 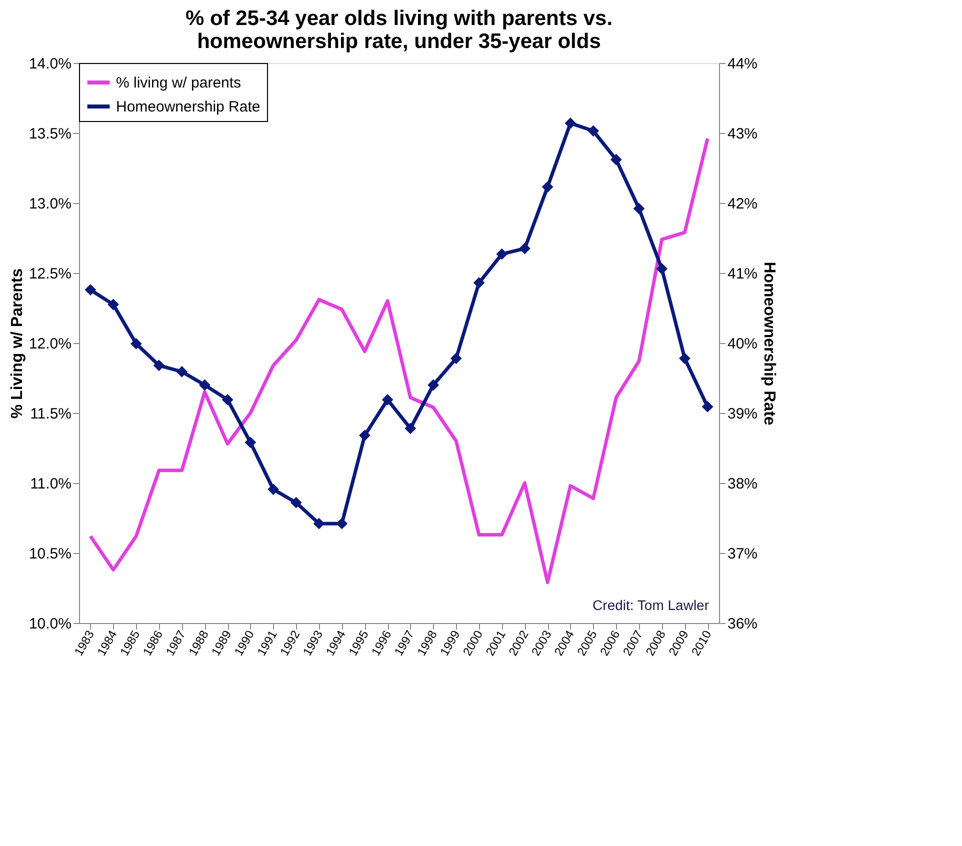 What do you see at coordinates (50, 274) in the screenshot?
I see `y-tick-label: 12.5%` at bounding box center [50, 274].